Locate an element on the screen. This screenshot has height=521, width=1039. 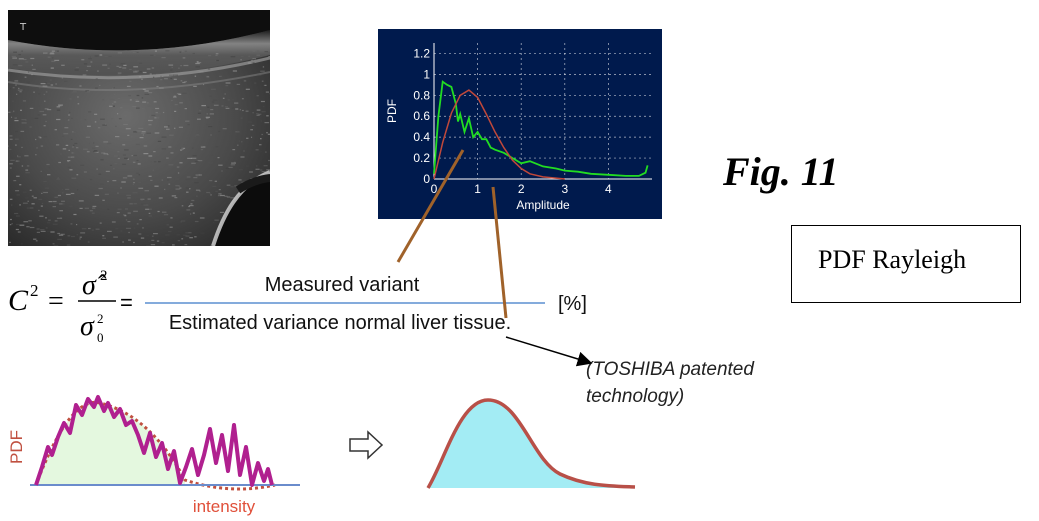
raw-pdf-diagram: PDF intensity is located at coordinates (155, 450).